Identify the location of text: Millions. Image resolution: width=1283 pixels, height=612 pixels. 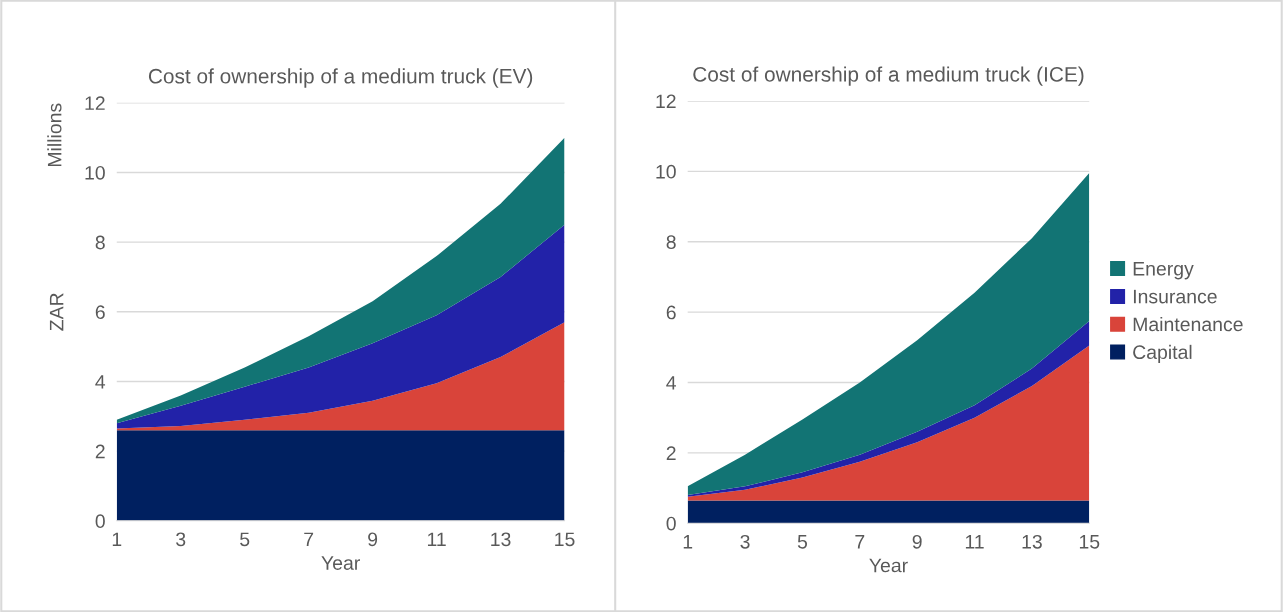
(54, 135).